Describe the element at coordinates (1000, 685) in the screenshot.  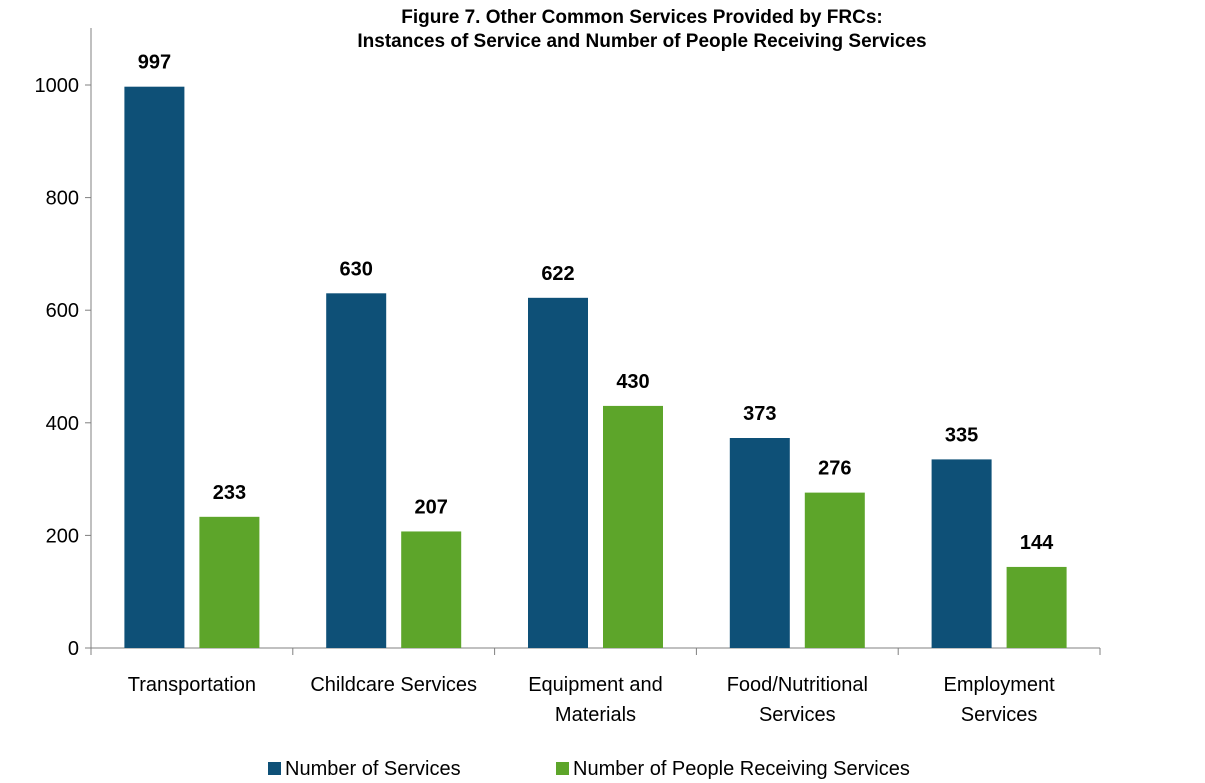
I see `category-label-4-line-1: Employment` at that location.